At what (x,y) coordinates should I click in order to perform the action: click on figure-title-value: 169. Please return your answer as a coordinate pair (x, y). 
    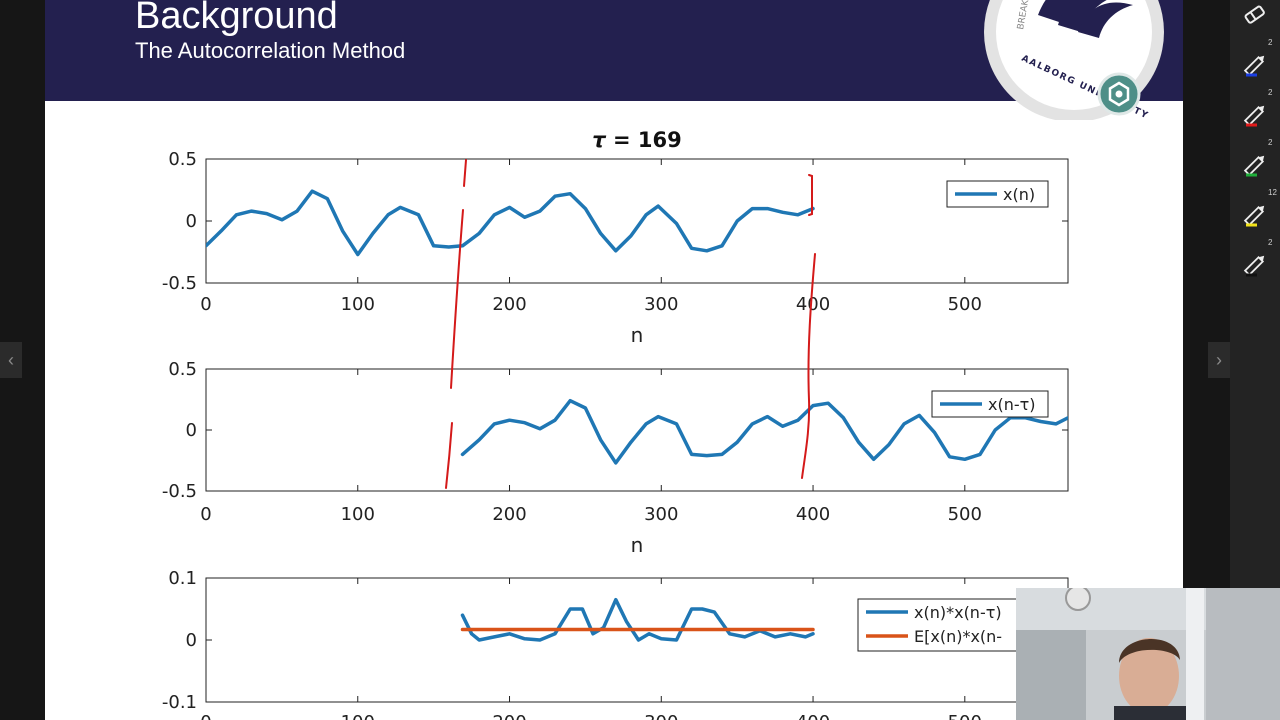
    Looking at the image, I should click on (660, 140).